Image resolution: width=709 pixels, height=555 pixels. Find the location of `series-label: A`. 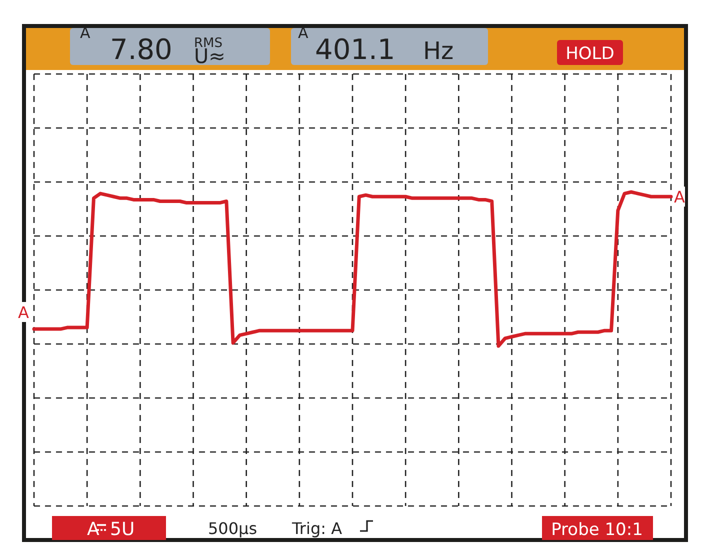

series-label: A is located at coordinates (679, 197).